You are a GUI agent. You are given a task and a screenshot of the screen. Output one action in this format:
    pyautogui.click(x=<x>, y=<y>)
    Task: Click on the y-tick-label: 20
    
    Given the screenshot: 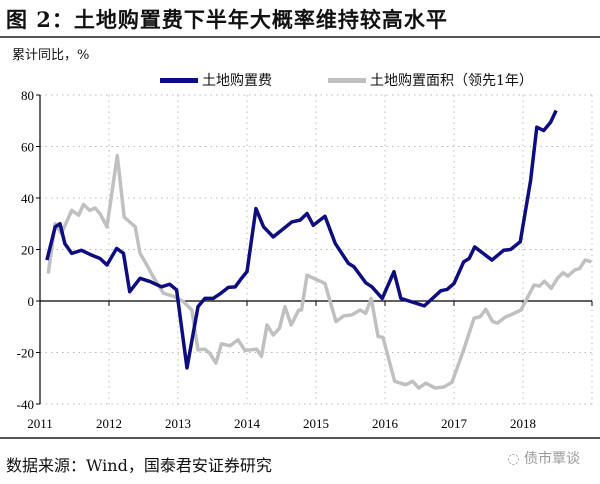 What is the action you would take?
    pyautogui.click(x=27, y=250)
    